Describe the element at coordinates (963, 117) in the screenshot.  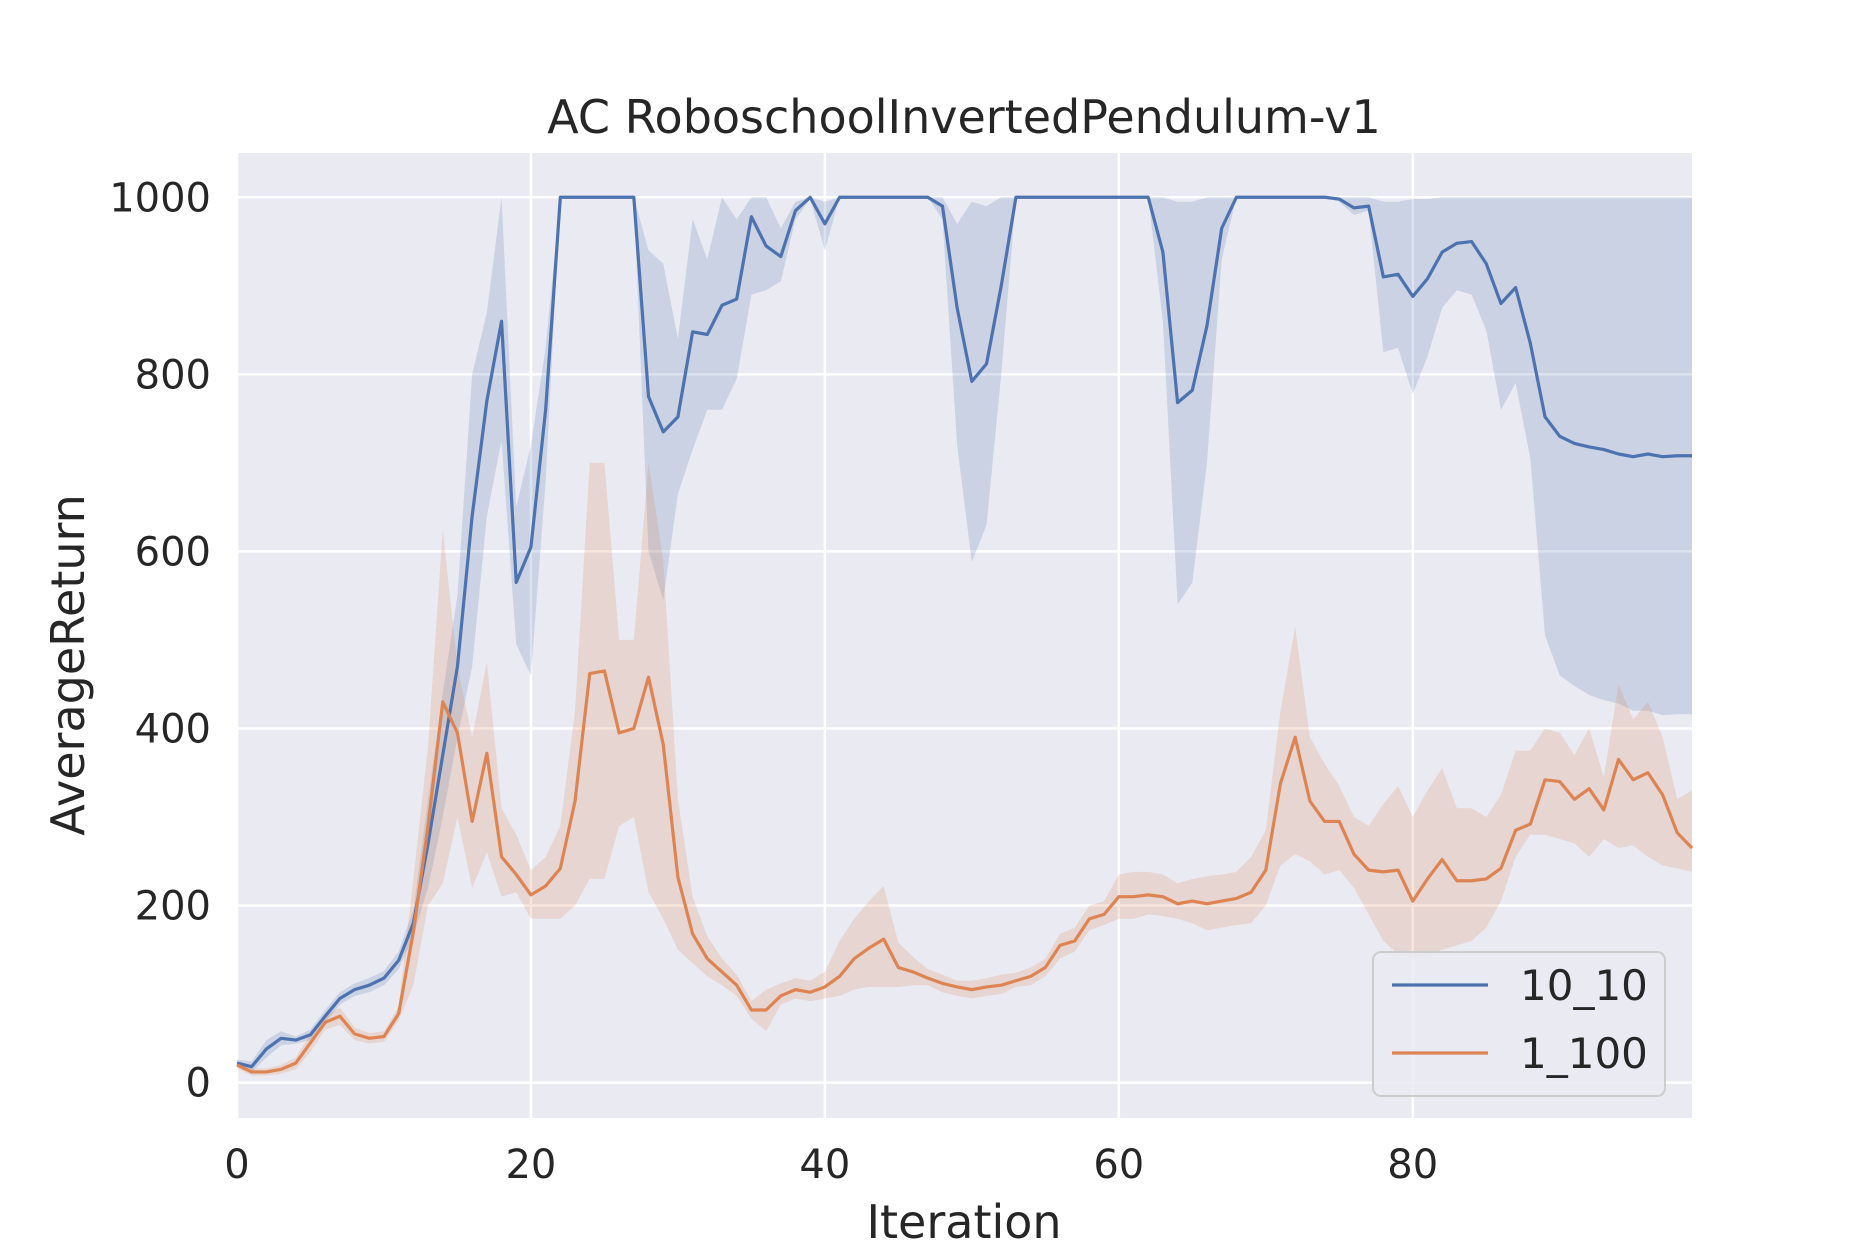
I see `chart-title: AC RoboschoolInvertedPendulum-v1` at that location.